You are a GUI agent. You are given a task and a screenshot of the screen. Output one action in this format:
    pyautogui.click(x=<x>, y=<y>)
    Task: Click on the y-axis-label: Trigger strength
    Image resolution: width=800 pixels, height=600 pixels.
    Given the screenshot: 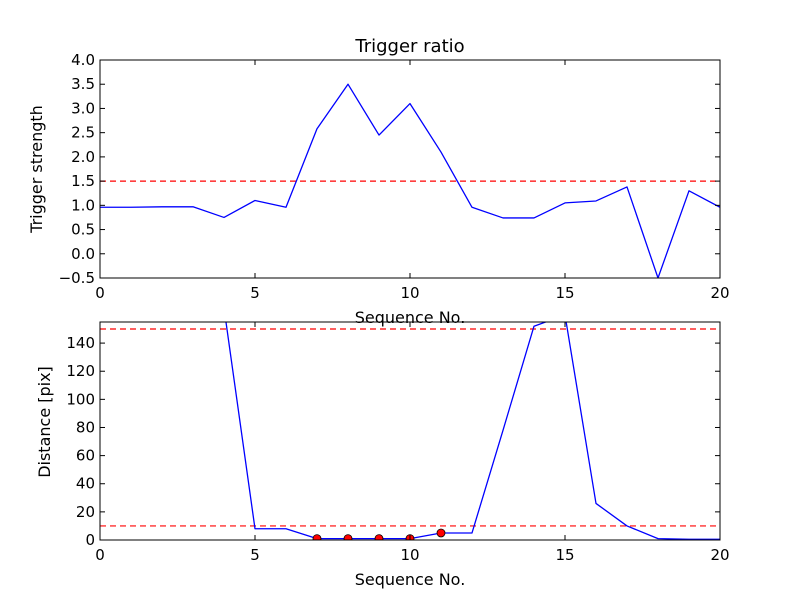 What is the action you would take?
    pyautogui.click(x=36, y=169)
    